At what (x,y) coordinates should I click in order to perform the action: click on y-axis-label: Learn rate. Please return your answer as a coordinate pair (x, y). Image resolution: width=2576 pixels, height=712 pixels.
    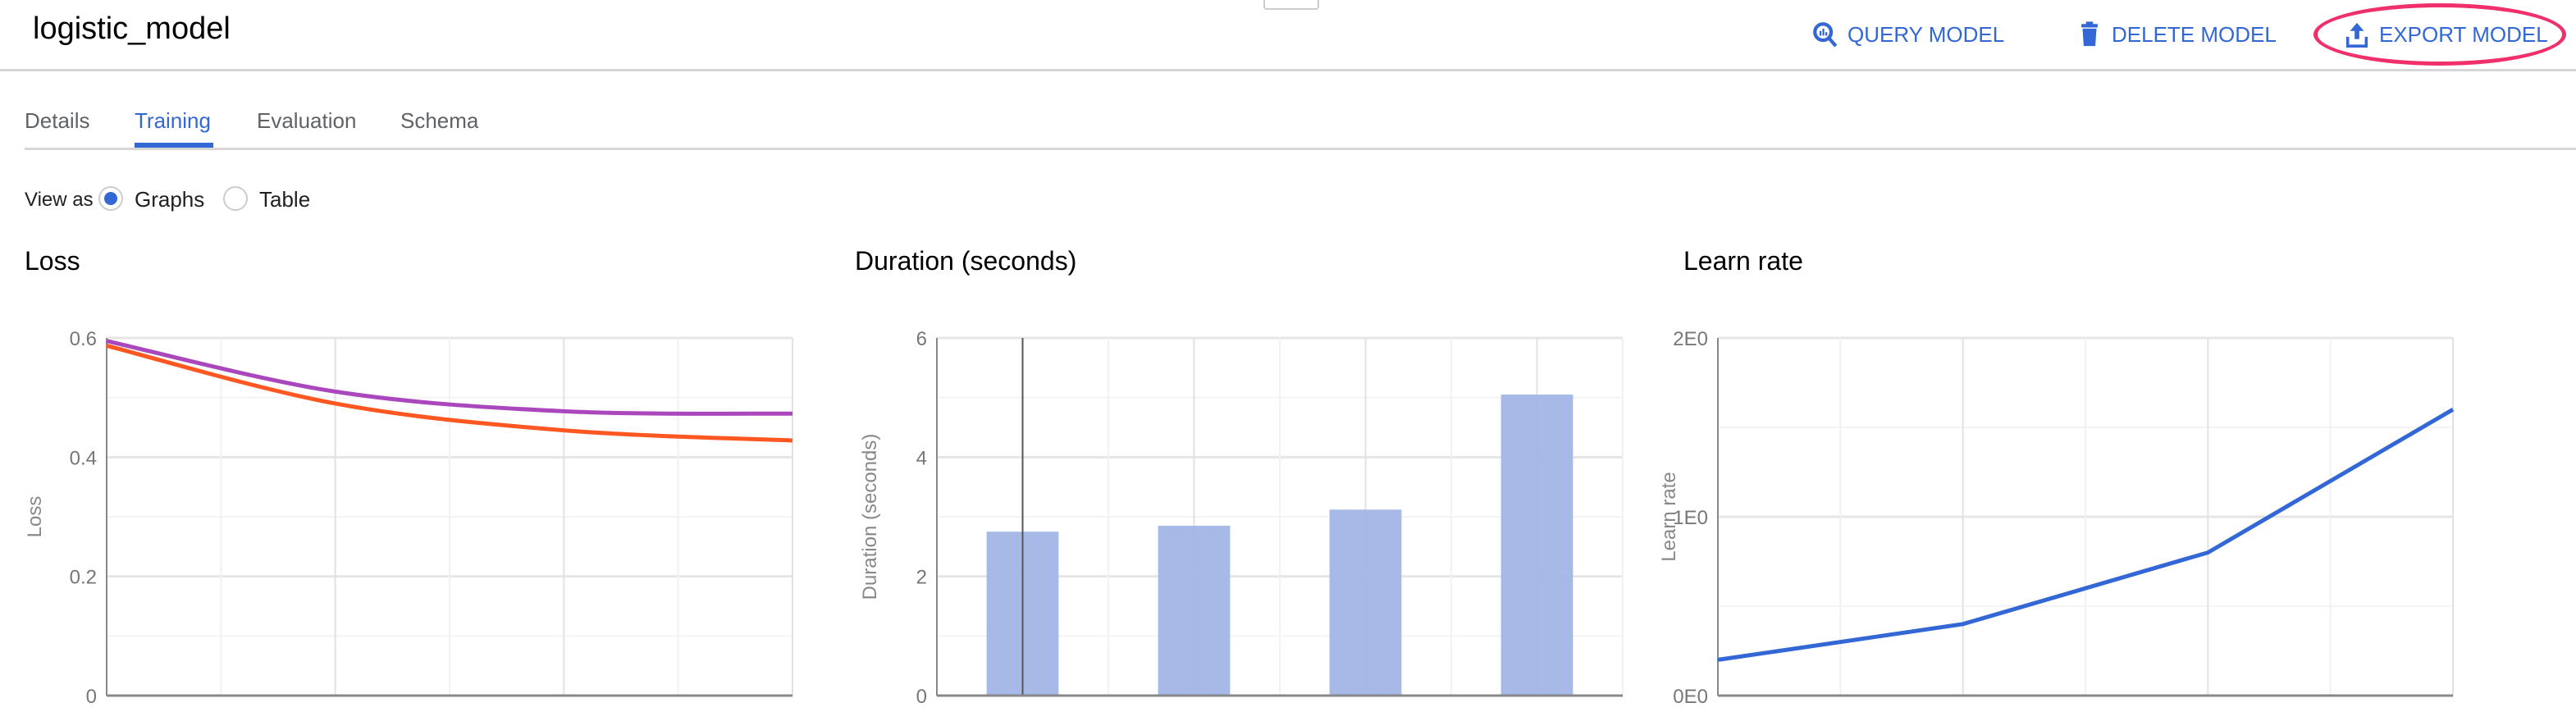
    Looking at the image, I should click on (1669, 516).